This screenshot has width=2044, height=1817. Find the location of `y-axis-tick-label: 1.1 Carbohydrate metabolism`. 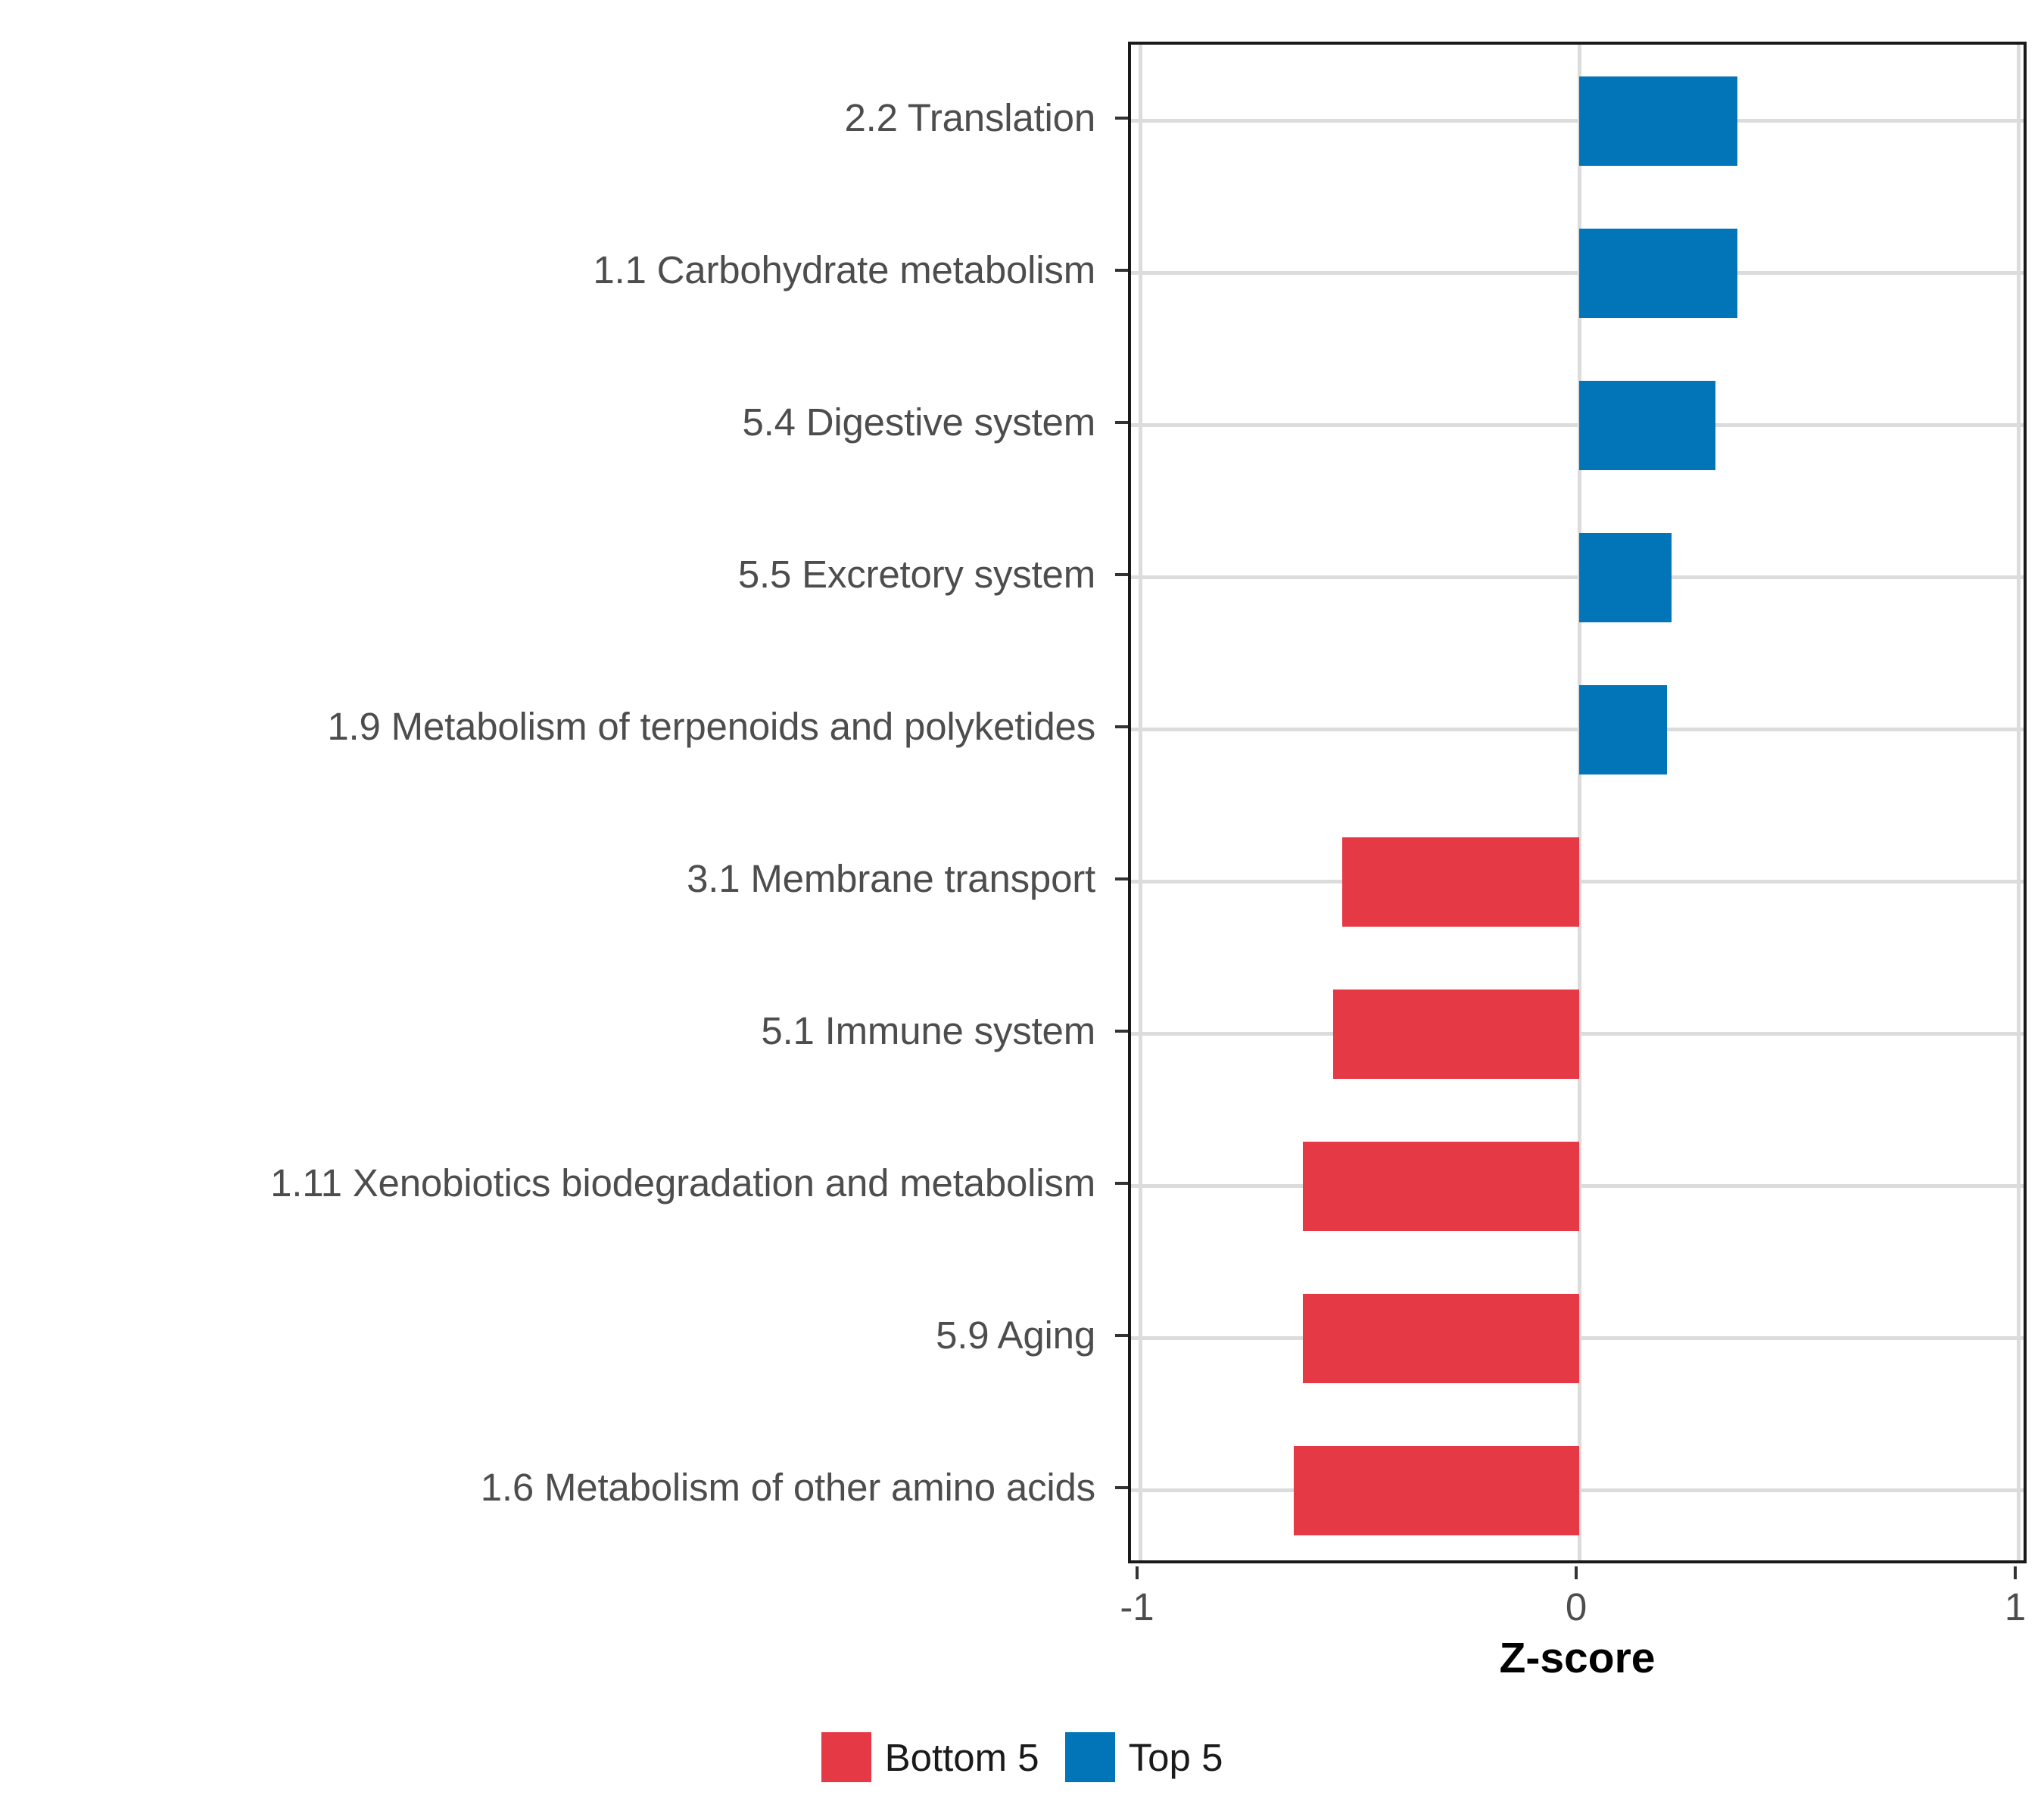

y-axis-tick-label: 1.1 Carbohydrate metabolism is located at coordinates (550, 270).